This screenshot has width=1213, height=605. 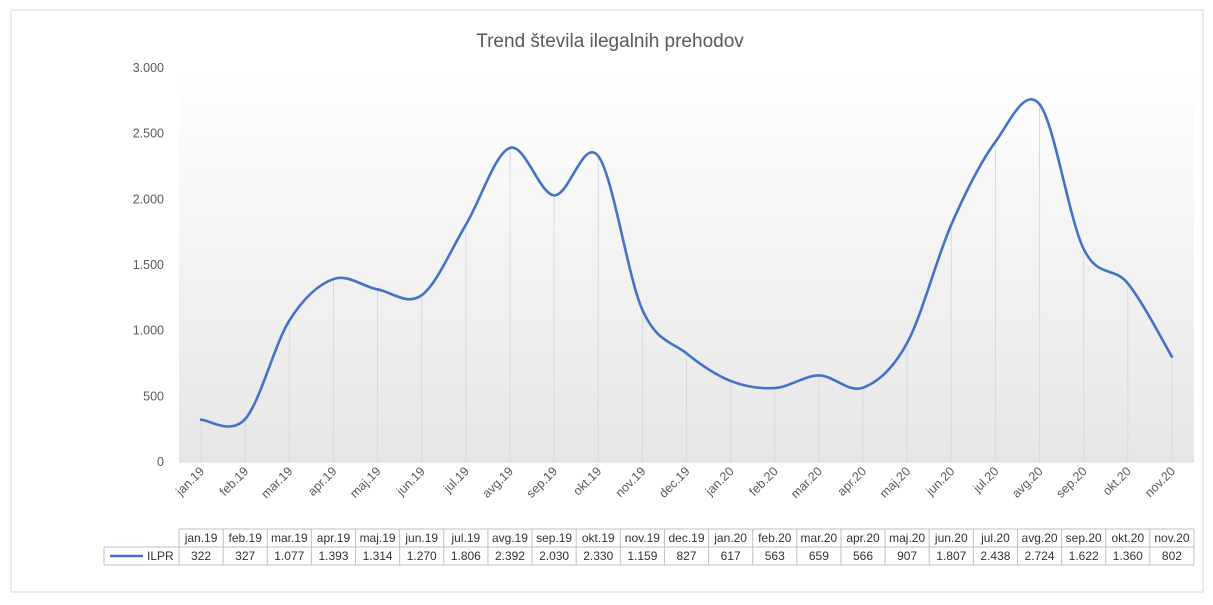 I want to click on y-tick-label: 1.000, so click(x=148, y=331).